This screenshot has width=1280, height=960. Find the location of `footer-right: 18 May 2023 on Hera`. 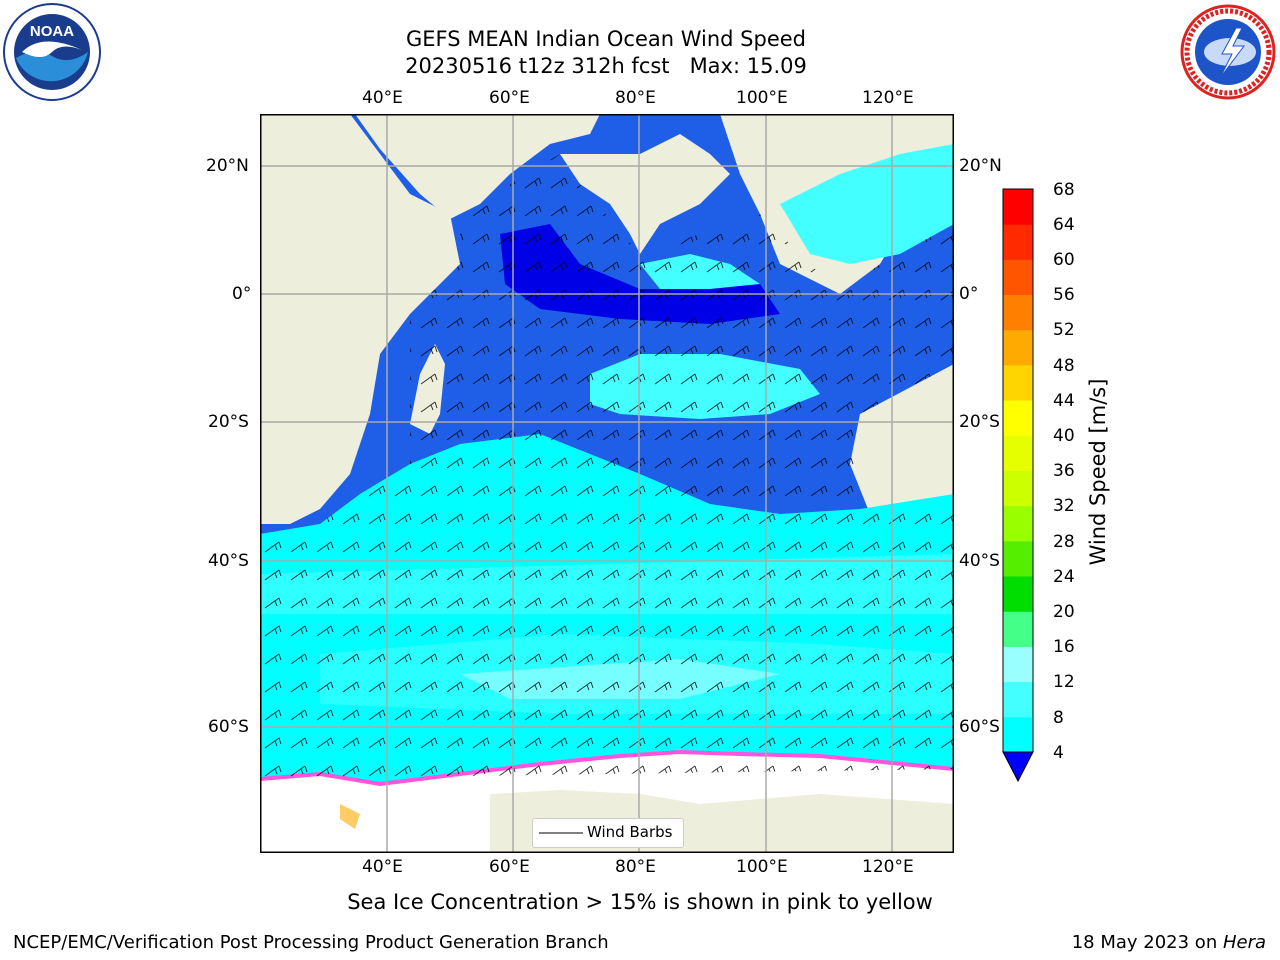

footer-right: 18 May 2023 on Hera is located at coordinates (1169, 942).